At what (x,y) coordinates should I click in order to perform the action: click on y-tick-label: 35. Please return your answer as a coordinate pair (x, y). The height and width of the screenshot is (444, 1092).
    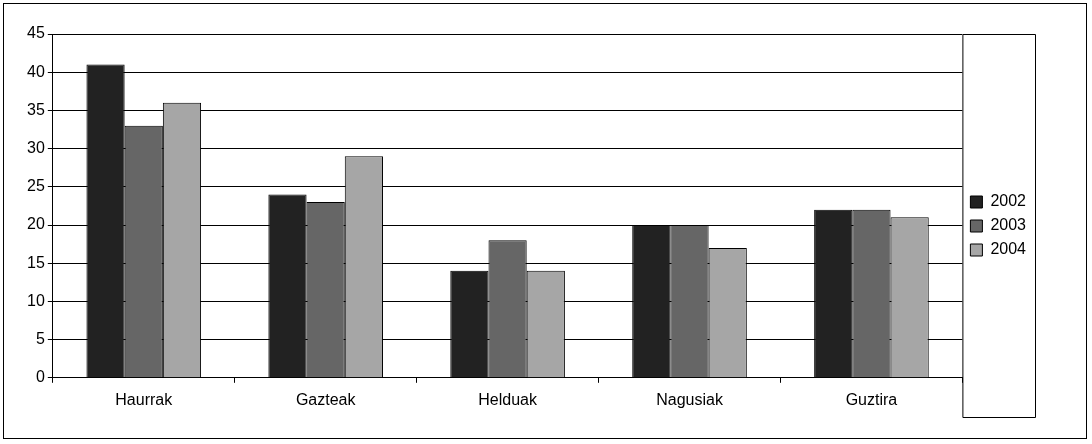
    Looking at the image, I should click on (36, 109).